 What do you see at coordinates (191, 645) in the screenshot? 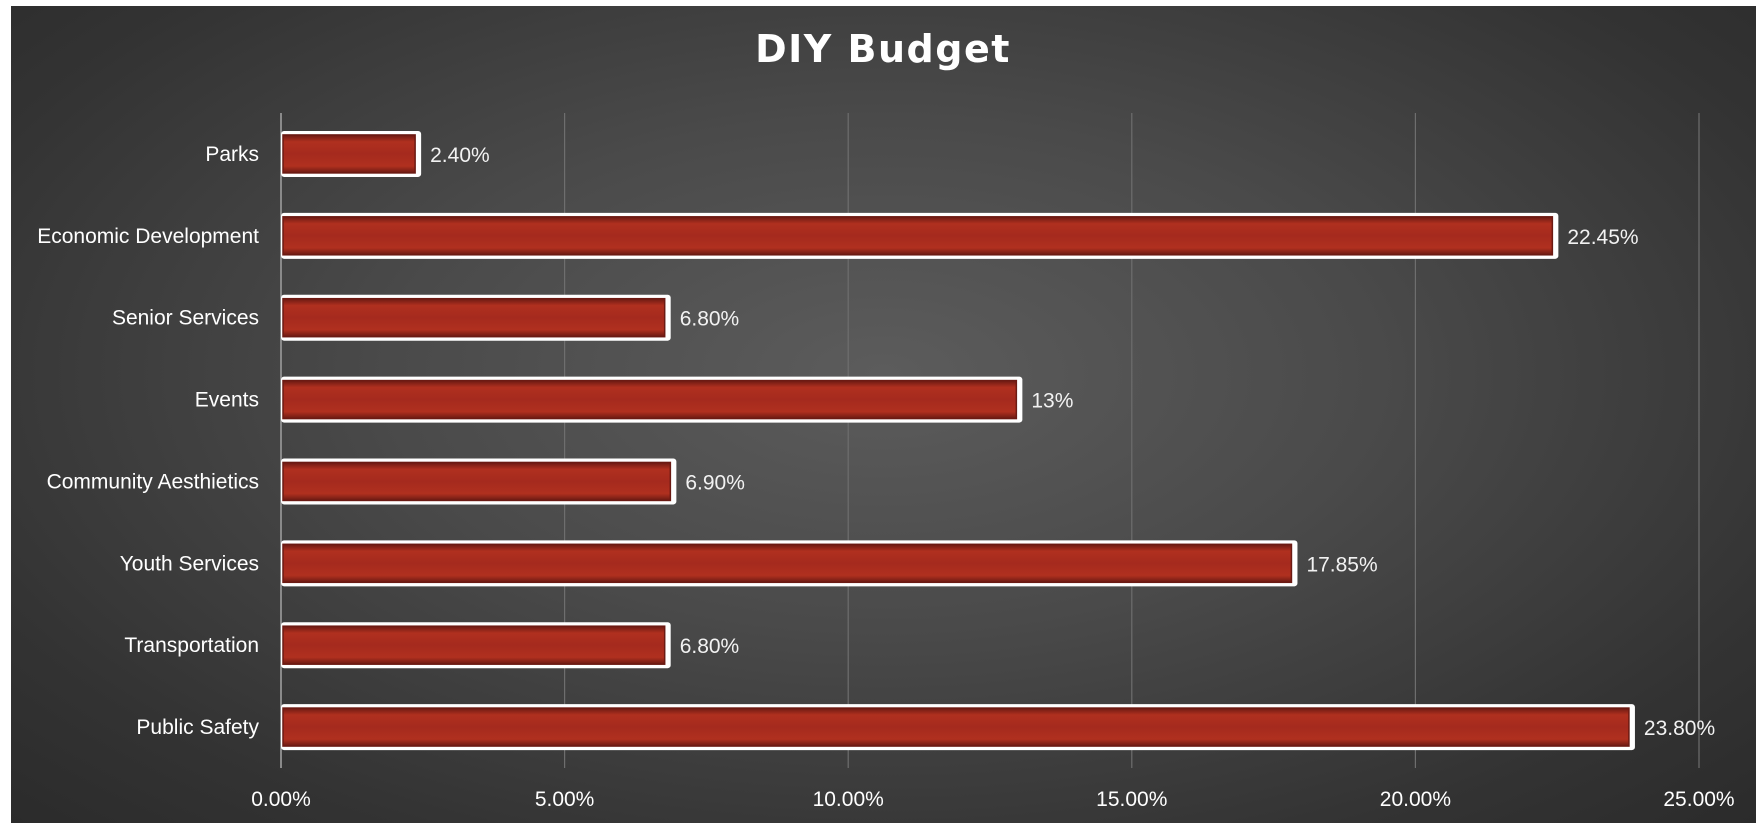
I see `category-label: Transportation` at bounding box center [191, 645].